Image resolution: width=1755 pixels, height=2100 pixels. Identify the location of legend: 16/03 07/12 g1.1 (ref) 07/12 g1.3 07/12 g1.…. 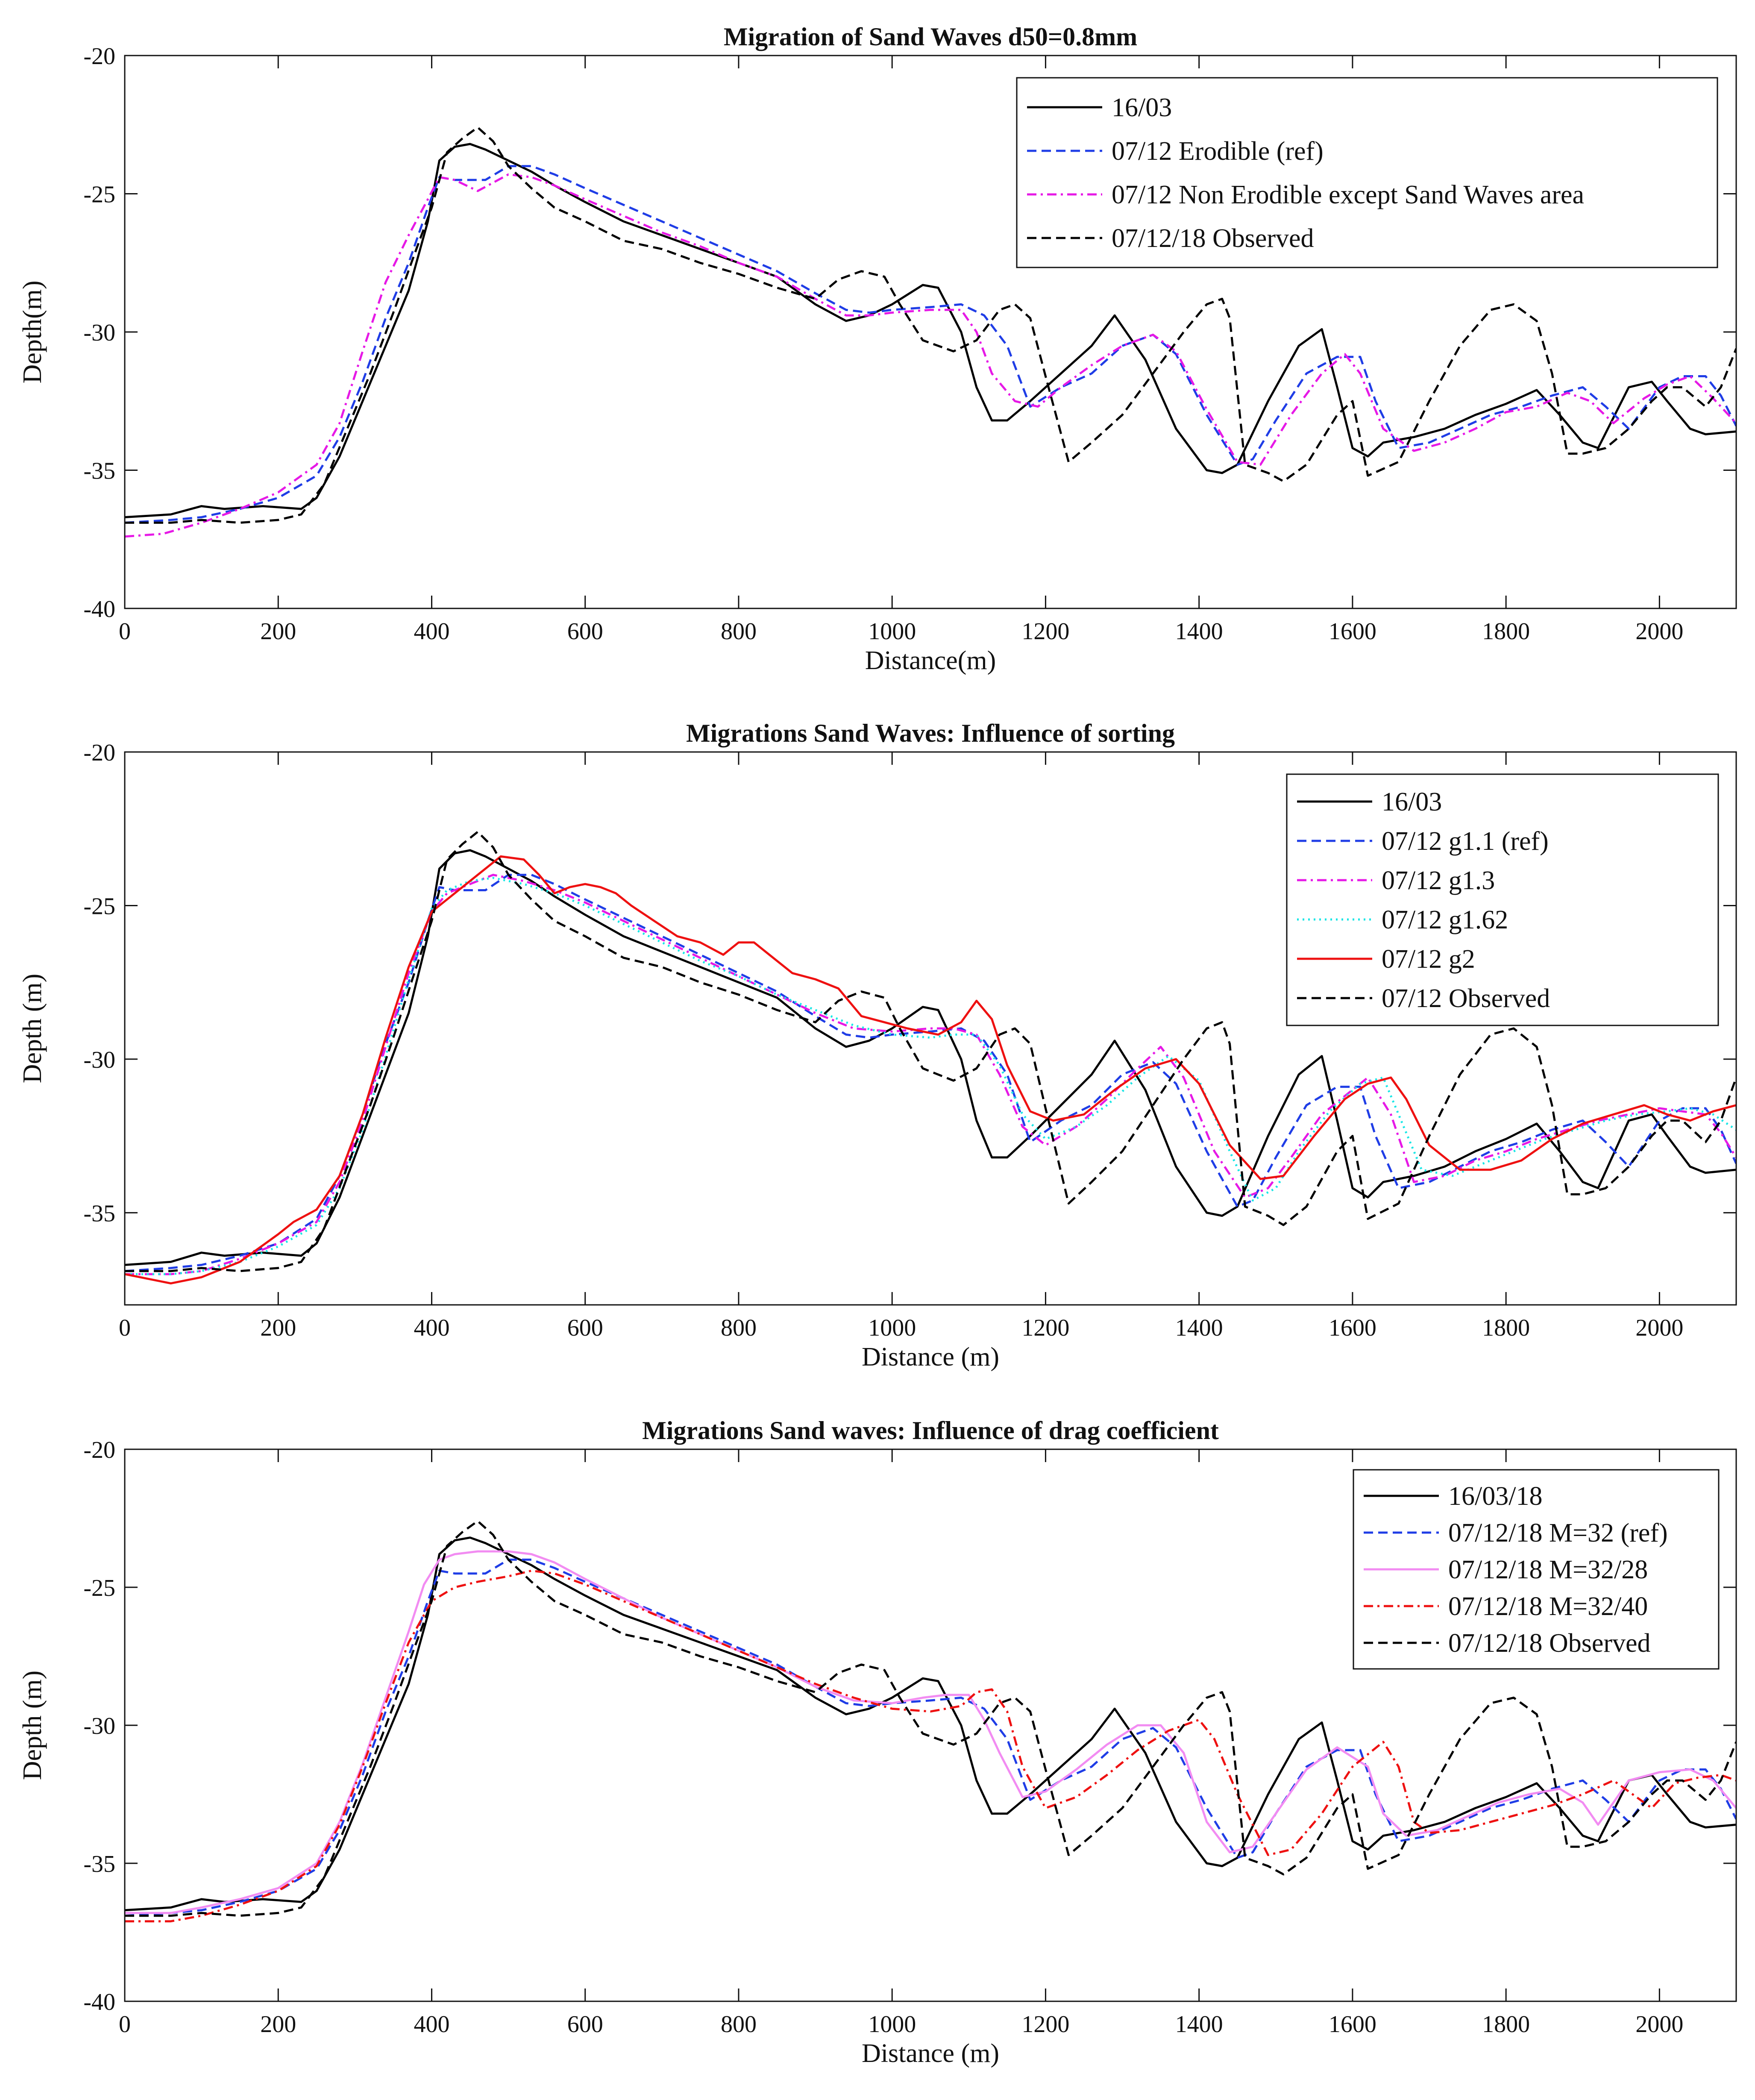
(1502, 900).